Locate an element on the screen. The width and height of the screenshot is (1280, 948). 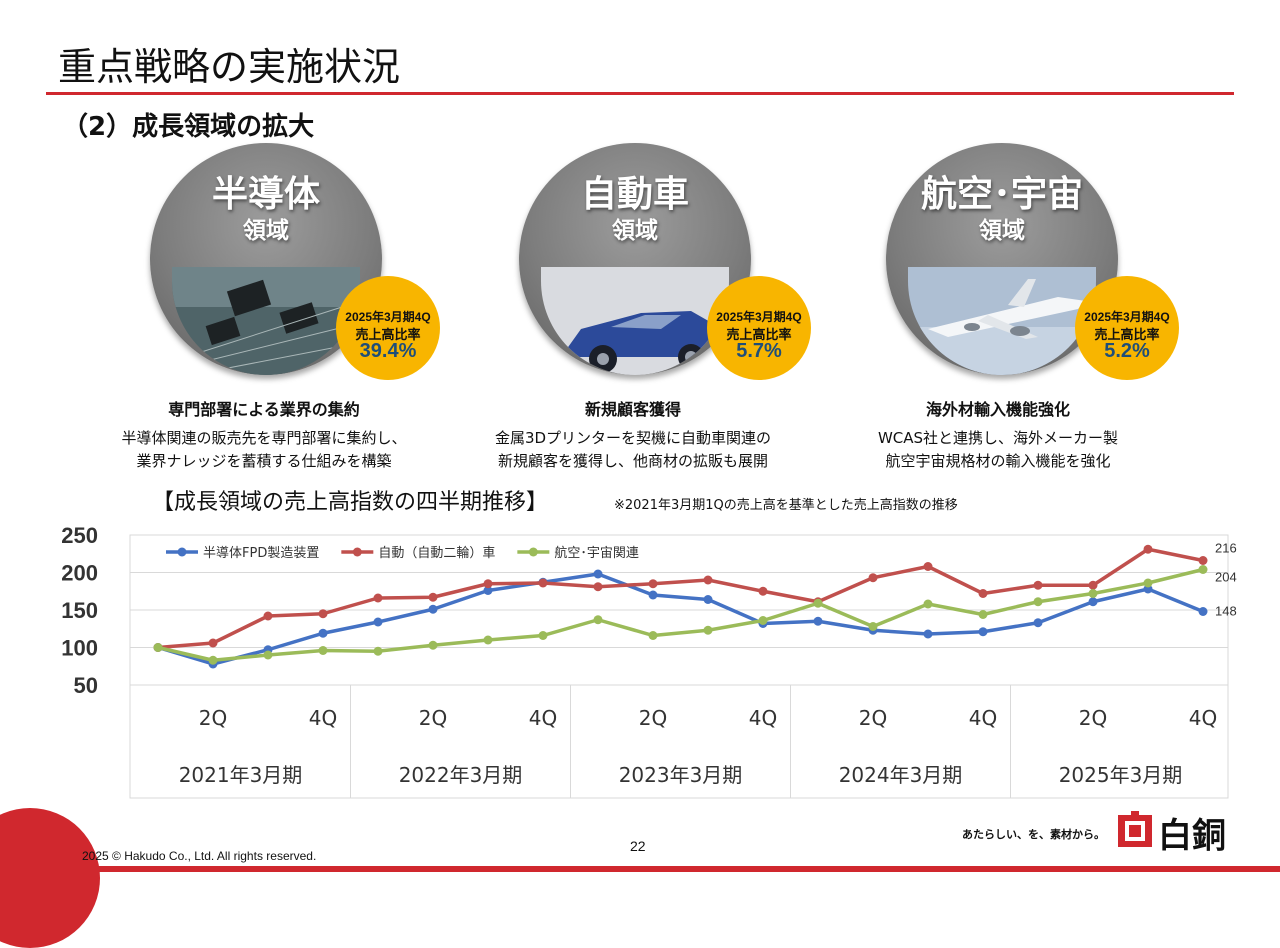
badge-value: 39.4% is located at coordinates (388, 351).